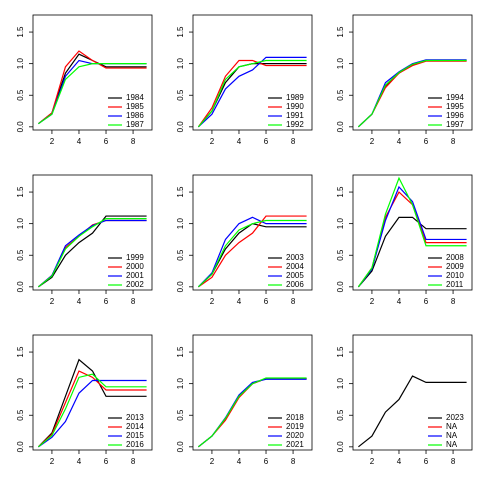 Image resolution: width=480 pixels, height=480 pixels. What do you see at coordinates (455, 275) in the screenshot?
I see `legend-label: 2010` at bounding box center [455, 275].